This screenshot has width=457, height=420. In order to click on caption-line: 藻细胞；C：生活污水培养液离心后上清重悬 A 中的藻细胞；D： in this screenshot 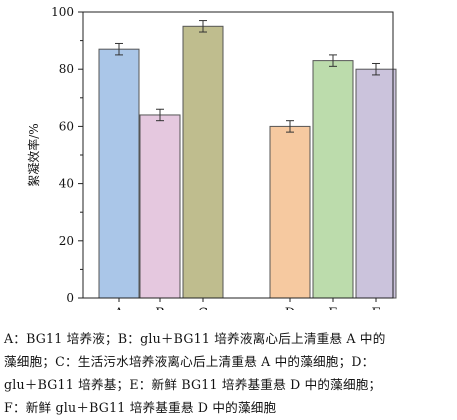, I will do `click(189, 361)`.